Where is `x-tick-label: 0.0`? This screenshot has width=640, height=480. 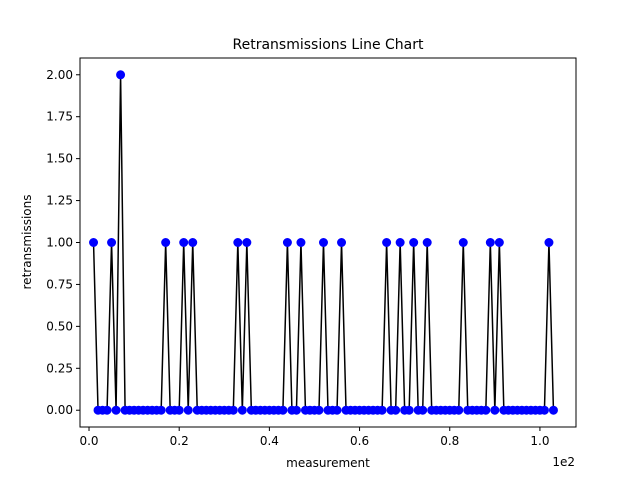
x-tick-label: 0.0 is located at coordinates (88, 441).